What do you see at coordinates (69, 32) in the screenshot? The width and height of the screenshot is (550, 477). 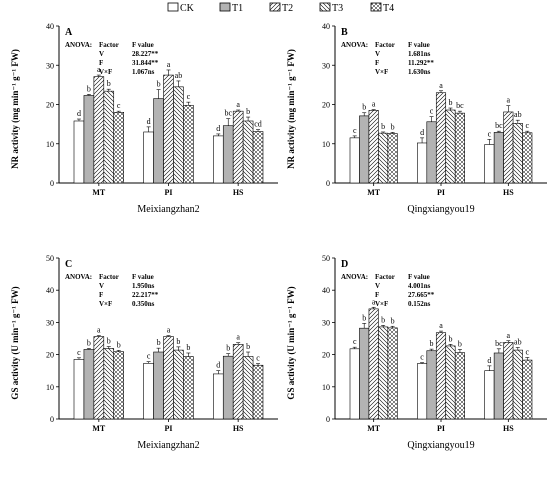 I see `panel-letter: A` at bounding box center [69, 32].